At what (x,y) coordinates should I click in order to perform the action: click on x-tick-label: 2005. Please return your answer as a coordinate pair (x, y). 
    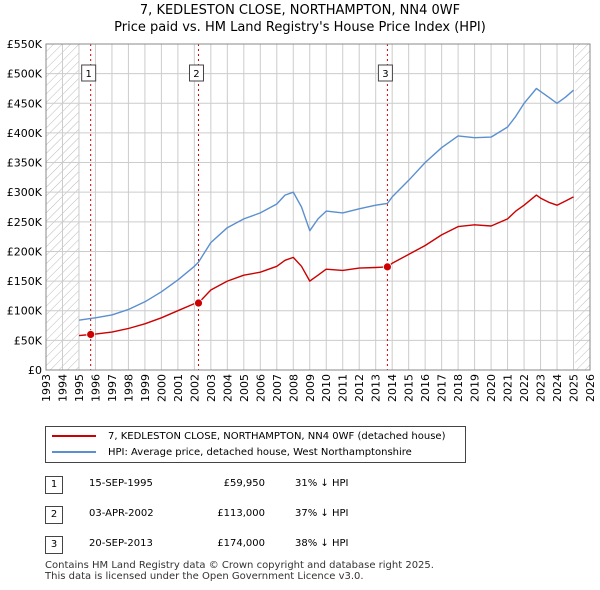
    Looking at the image, I should click on (244, 388).